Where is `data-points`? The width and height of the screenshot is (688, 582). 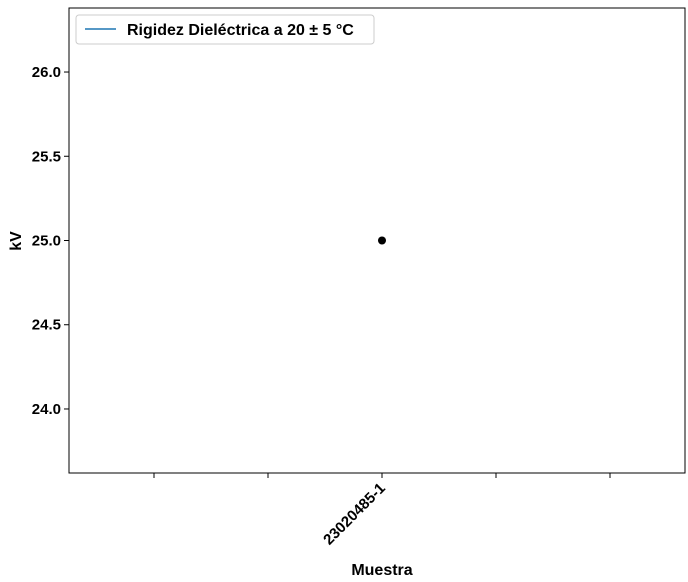
data-points is located at coordinates (382, 240).